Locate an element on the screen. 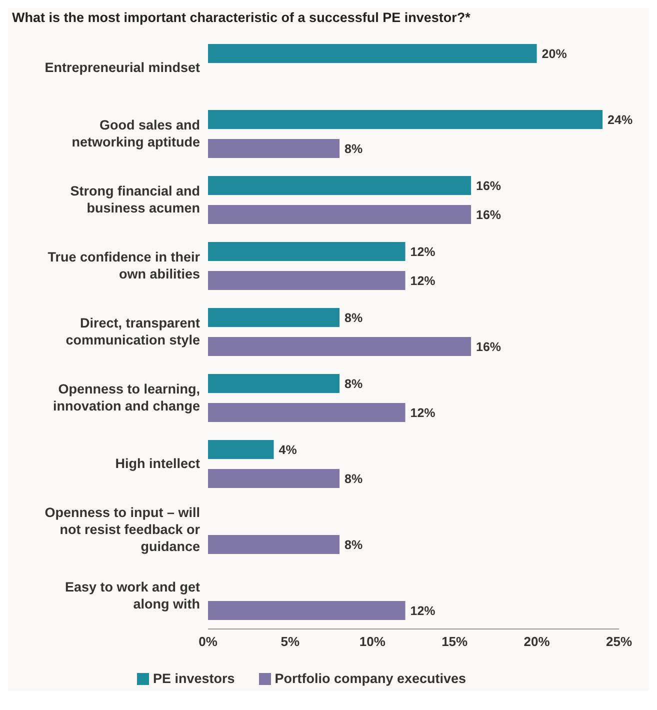  y-tick-label: Openness to input – will not resist feedback or guidance is located at coordinates (122, 529).